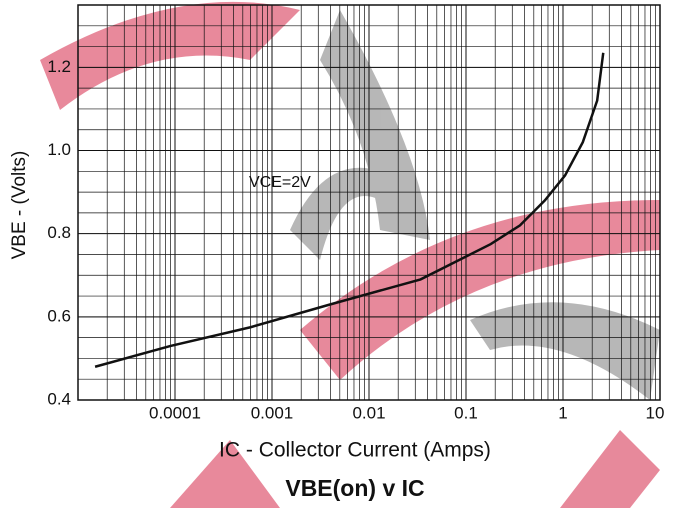 The height and width of the screenshot is (508, 673). What do you see at coordinates (466, 412) in the screenshot?
I see `x-tick-label: 0.1` at bounding box center [466, 412].